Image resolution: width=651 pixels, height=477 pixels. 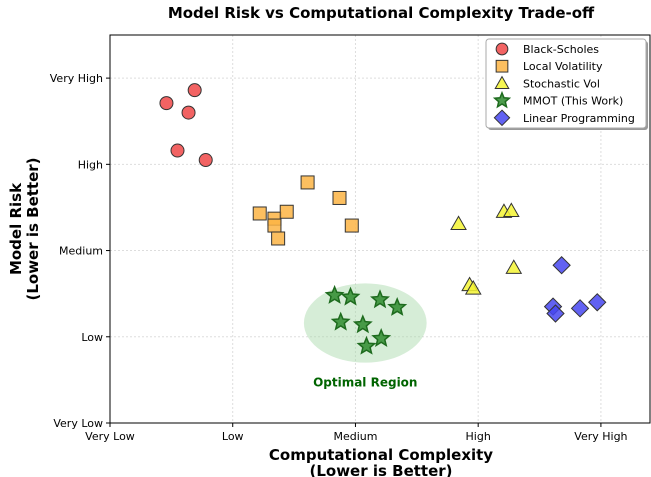 I want to click on legend-box, so click(x=566, y=83).